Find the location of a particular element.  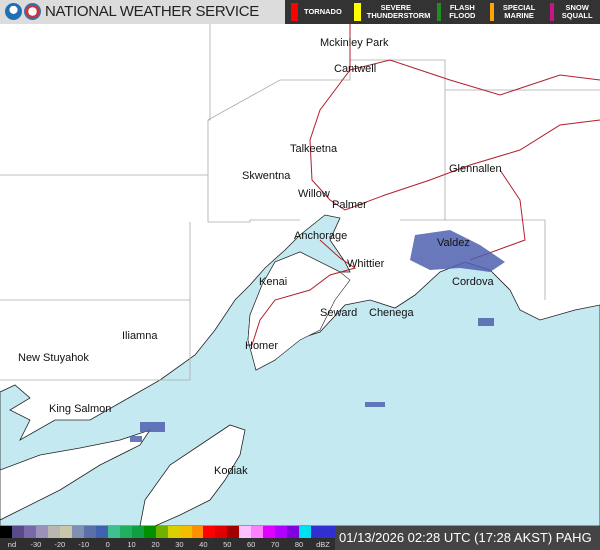

warning-label: SEVERE THUNDERSTORM is located at coordinates (398, 11).